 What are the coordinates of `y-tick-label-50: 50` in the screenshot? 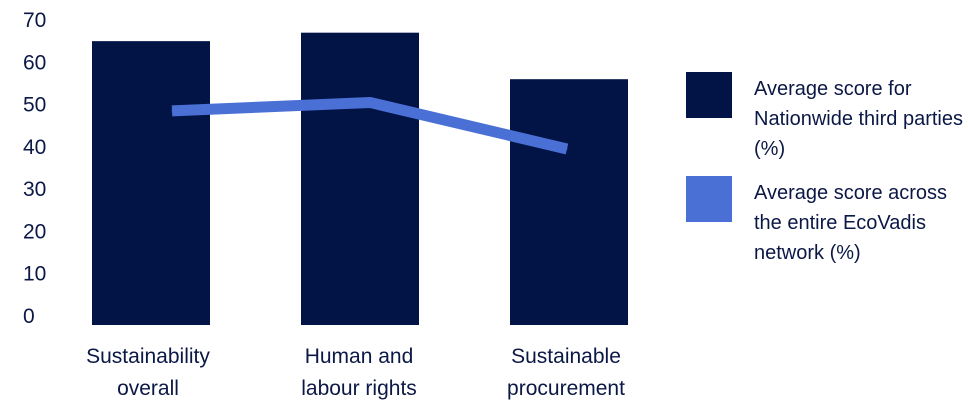 It's located at (34, 105).